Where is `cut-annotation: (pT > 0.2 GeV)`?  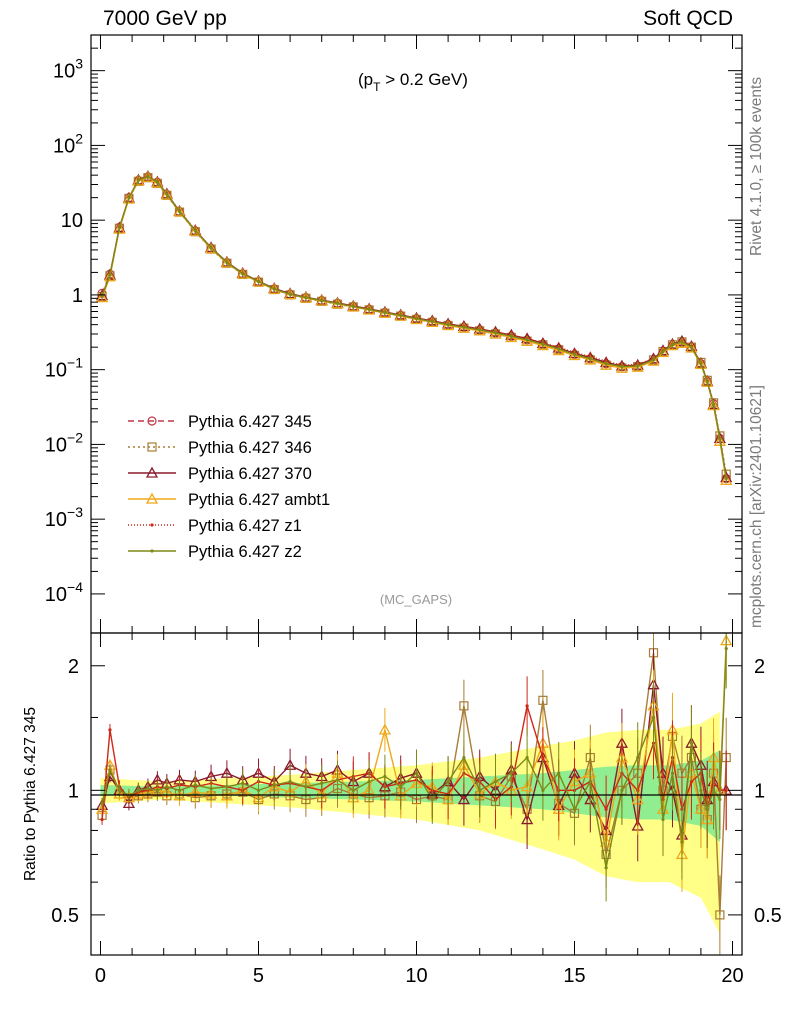
cut-annotation: (pT > 0.2 GeV) is located at coordinates (413, 82).